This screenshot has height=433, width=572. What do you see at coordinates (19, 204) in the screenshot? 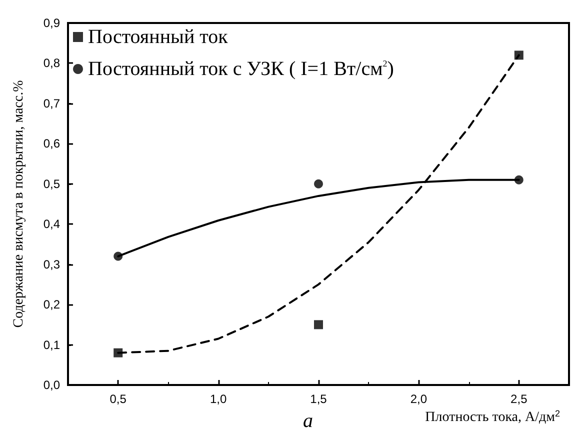
I see `y-axis-title: Содержание висмута в покрытии, масс.%` at bounding box center [19, 204].